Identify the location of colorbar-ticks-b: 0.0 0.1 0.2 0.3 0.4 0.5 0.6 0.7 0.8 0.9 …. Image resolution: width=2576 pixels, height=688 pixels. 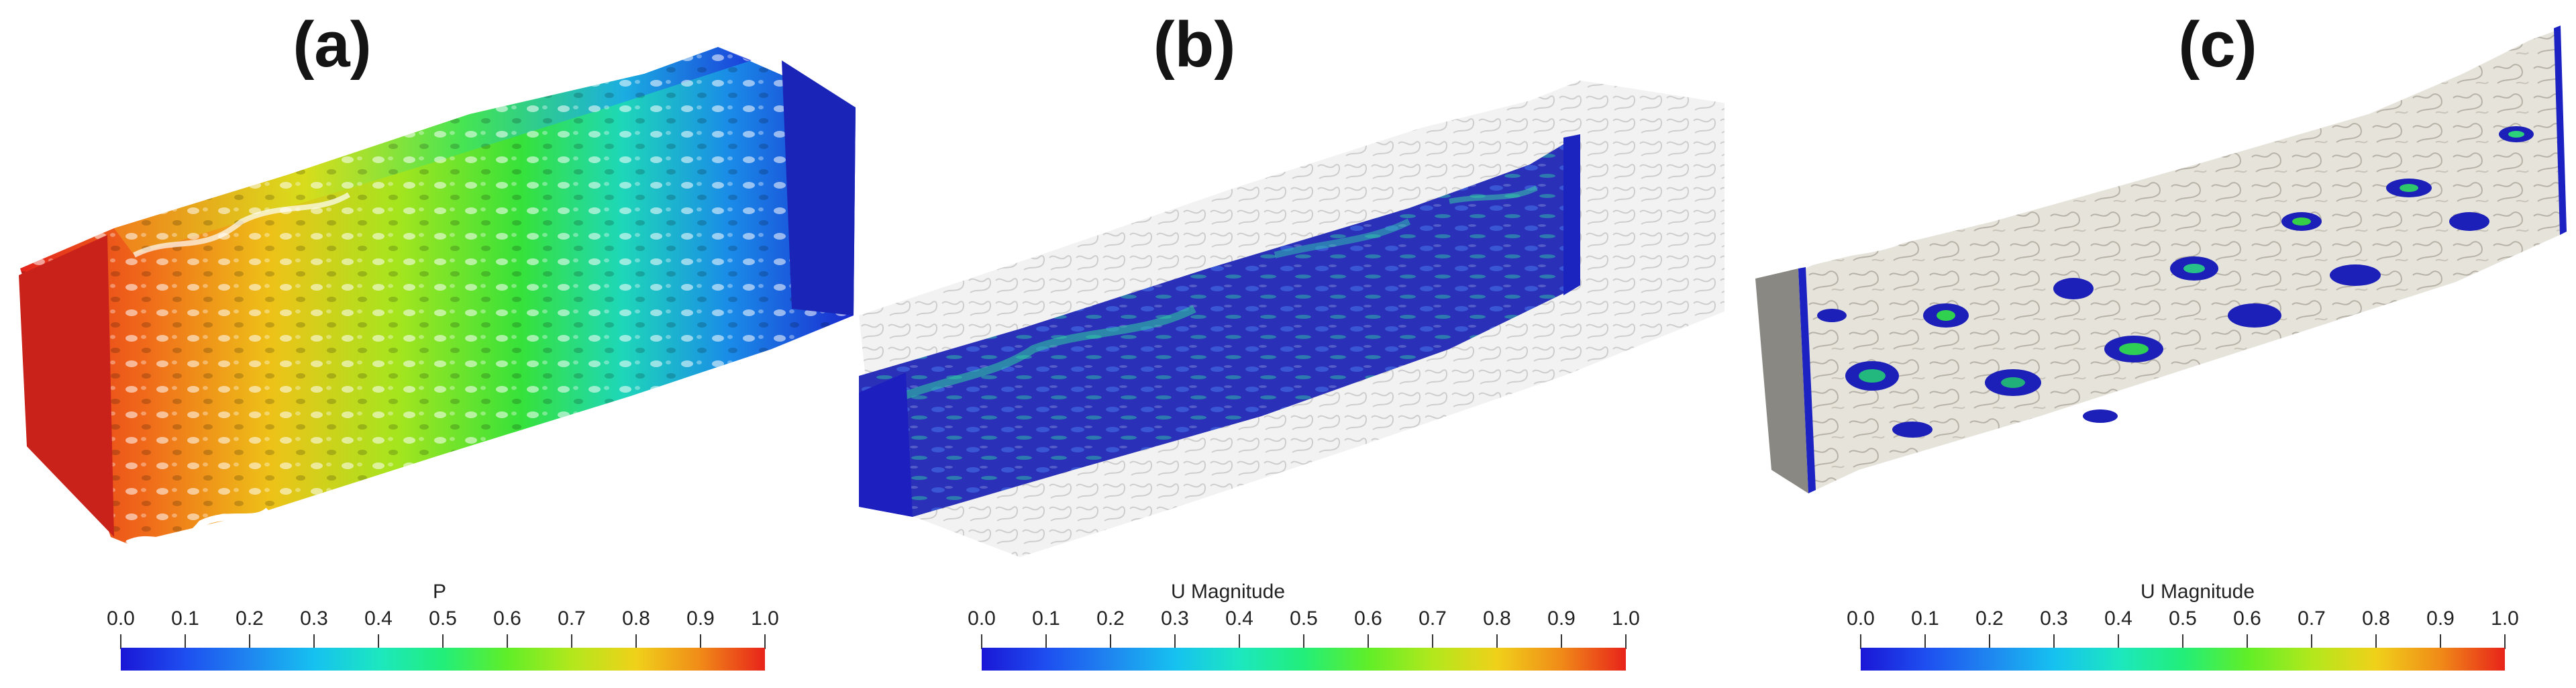
(1304, 620).